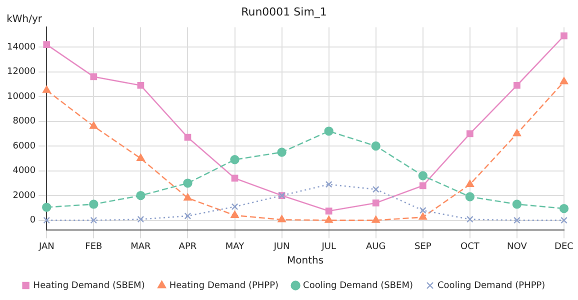  Describe the element at coordinates (24, 195) in the screenshot. I see `y-tick-label: 2000` at that location.